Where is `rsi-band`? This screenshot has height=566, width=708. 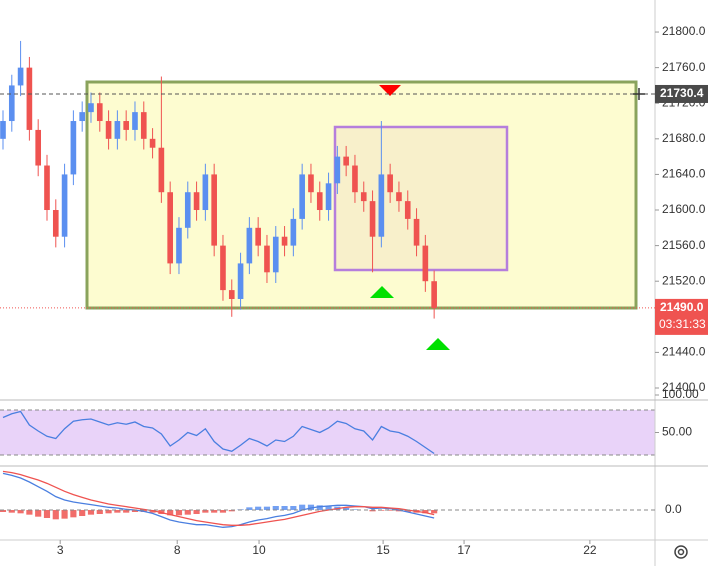
rsi-band is located at coordinates (327, 432).